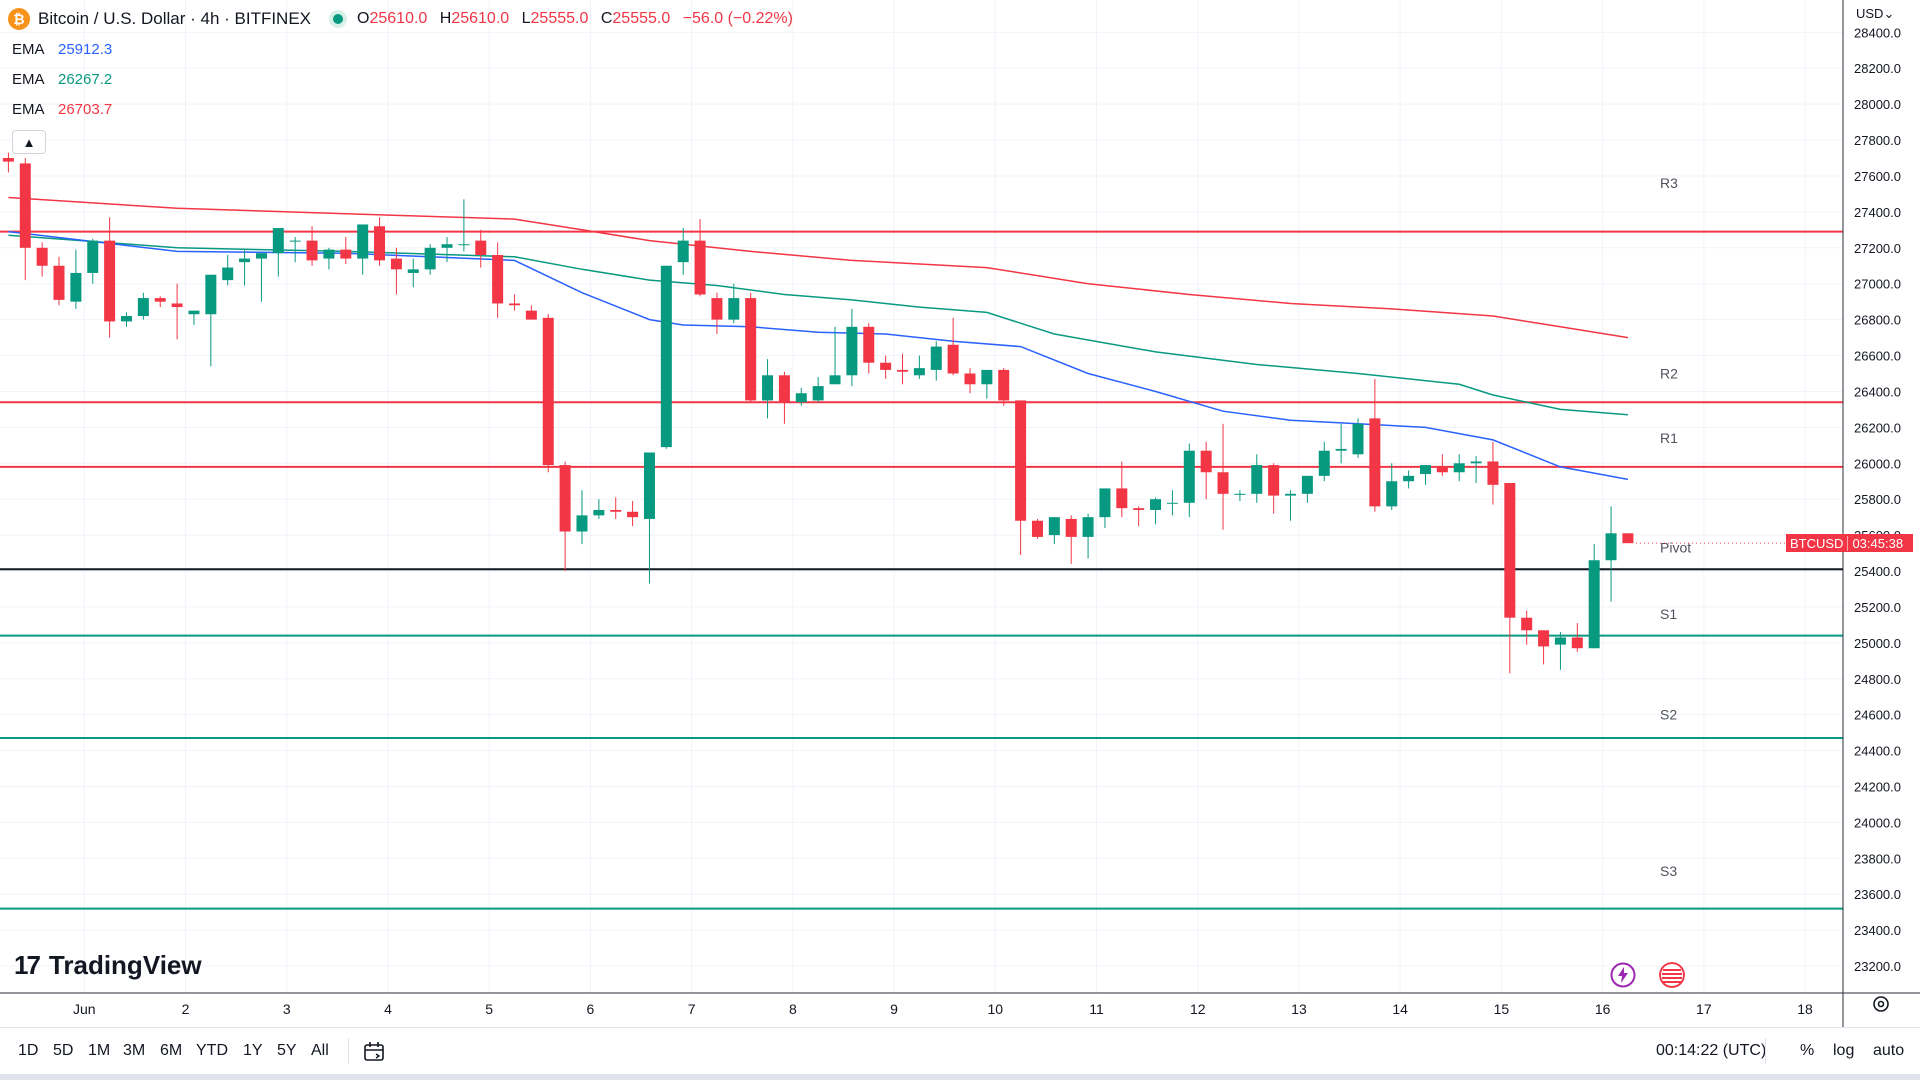  I want to click on time-tick-label: Jun, so click(84, 1009).